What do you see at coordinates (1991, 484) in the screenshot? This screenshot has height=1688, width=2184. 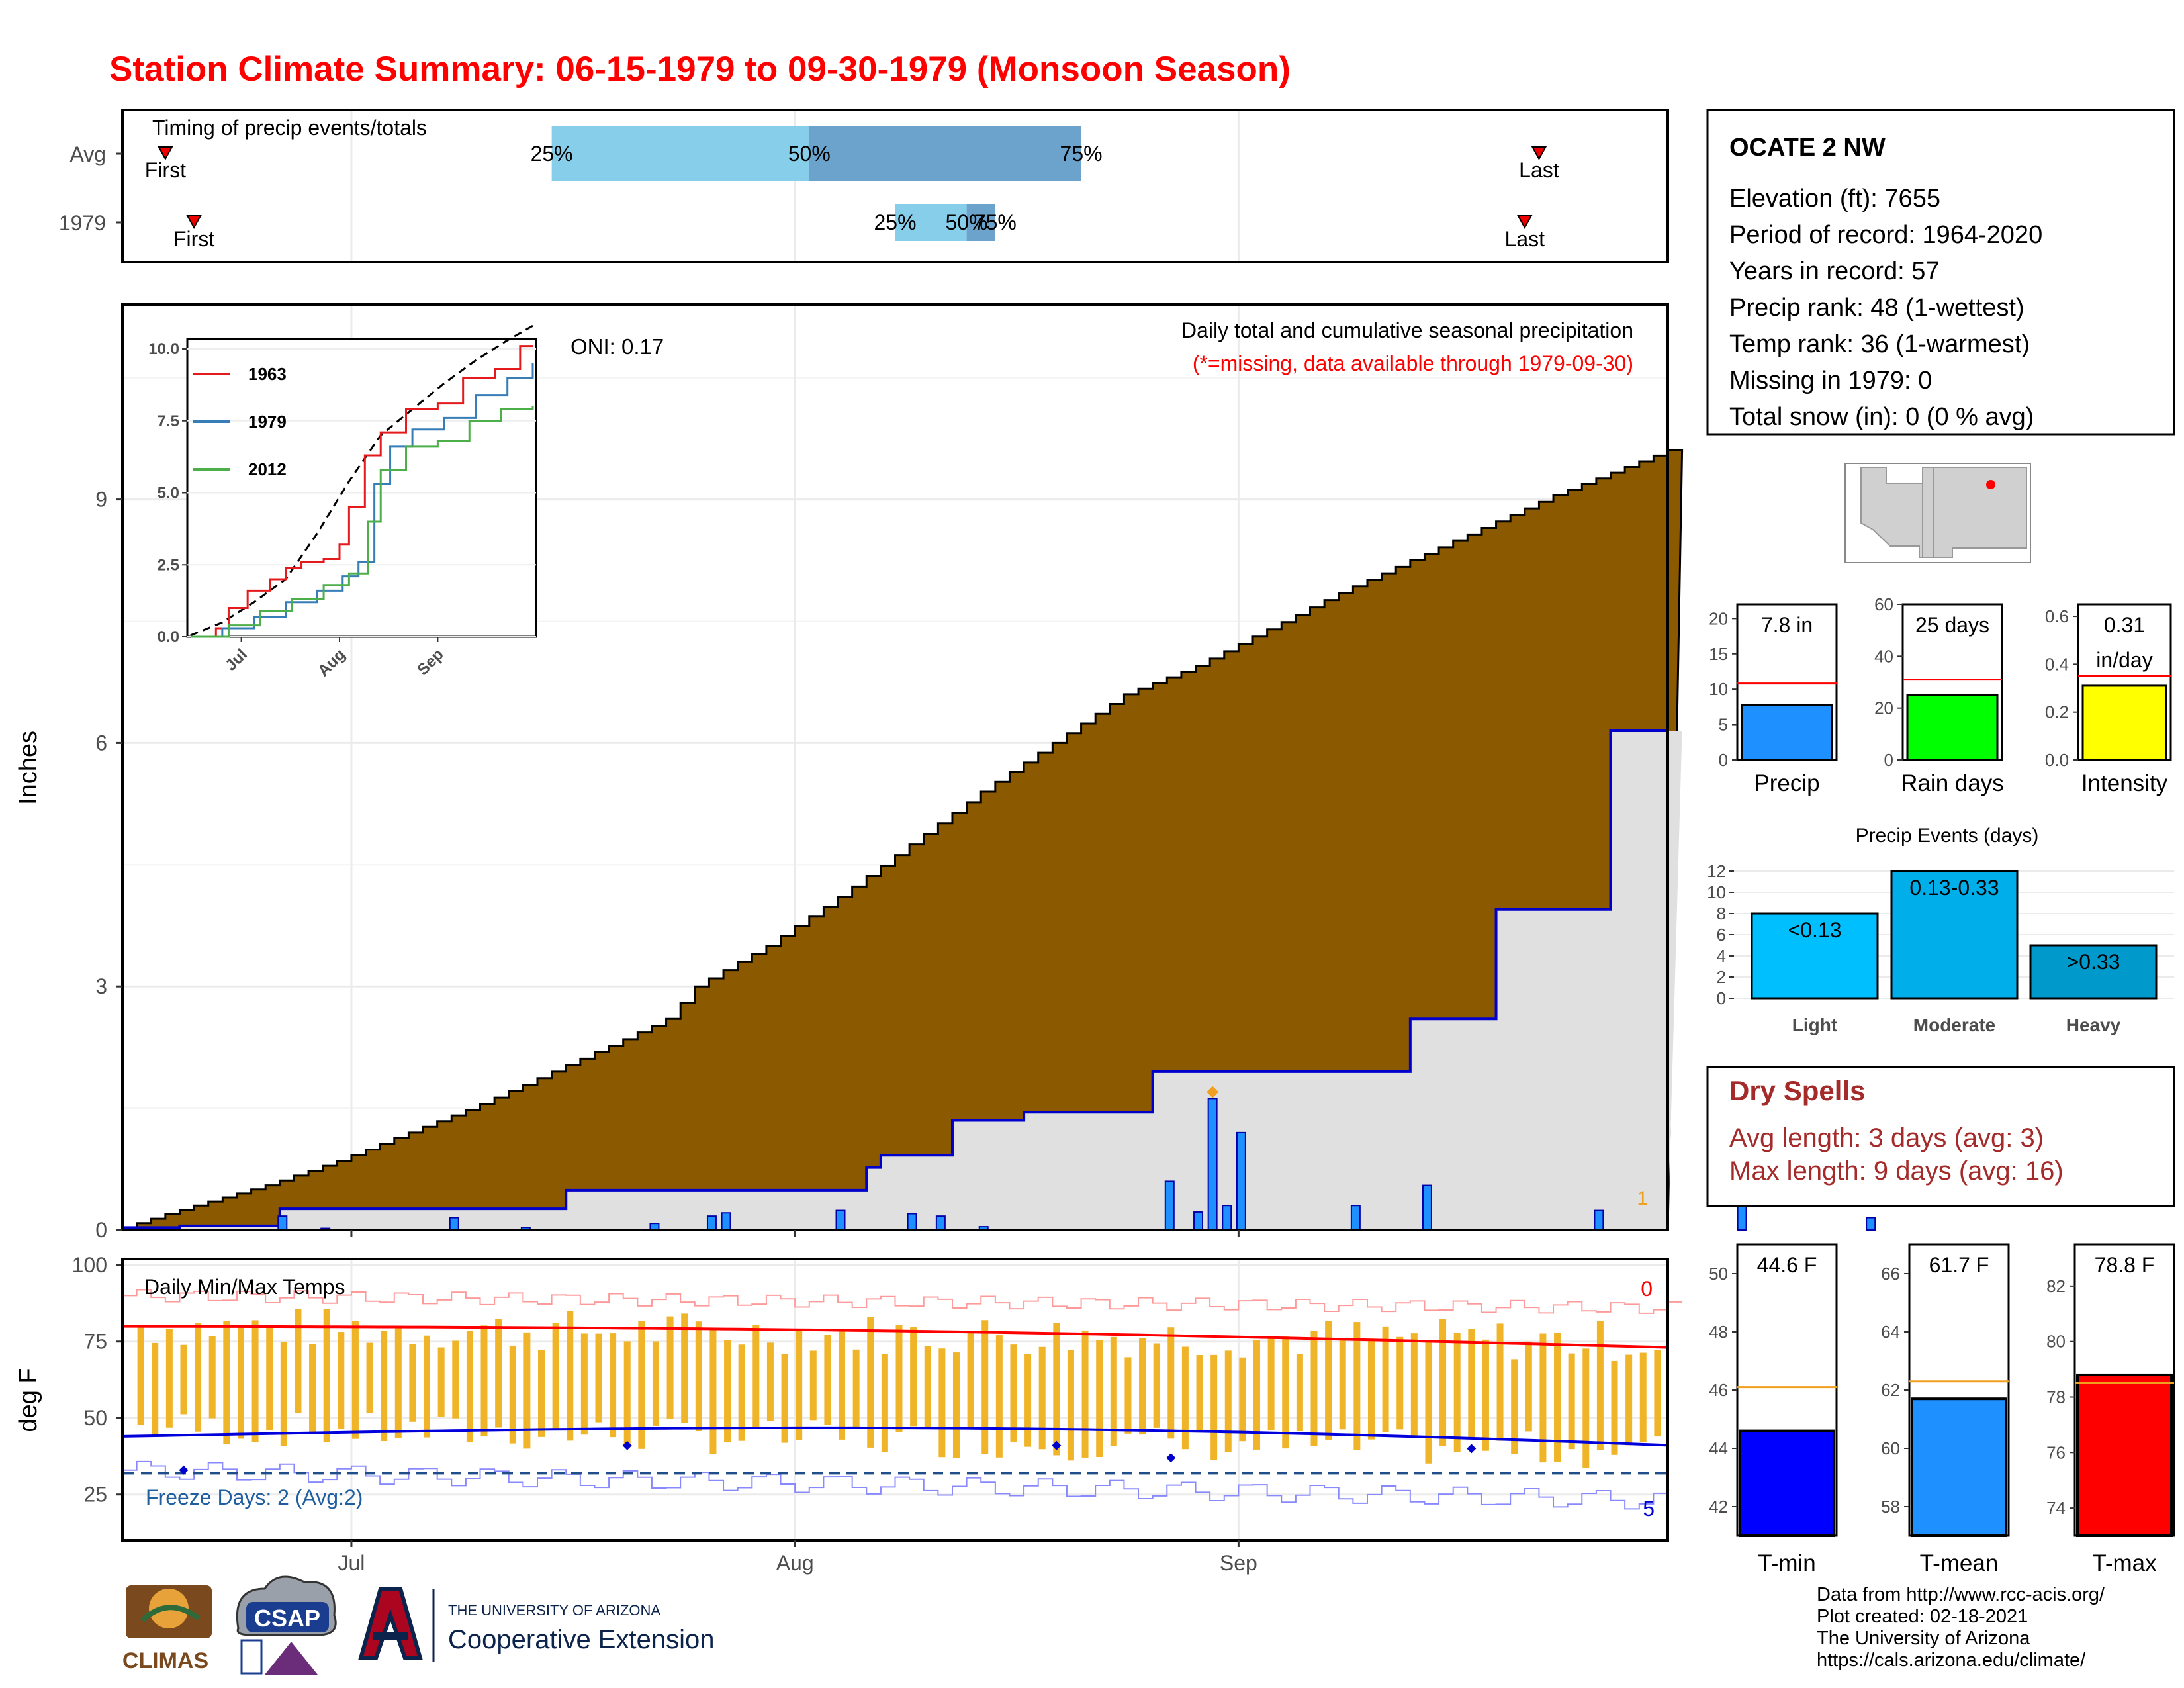 I see `station-location-dot` at bounding box center [1991, 484].